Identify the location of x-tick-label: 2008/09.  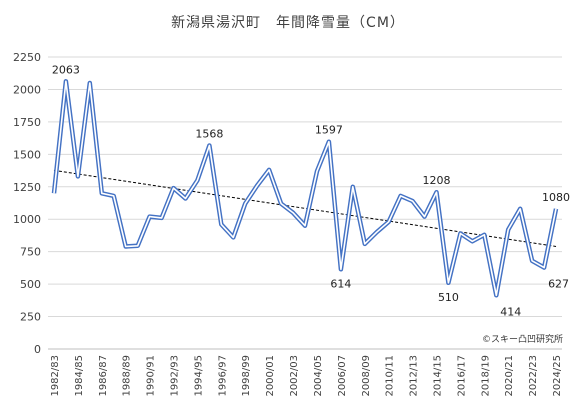
(366, 376).